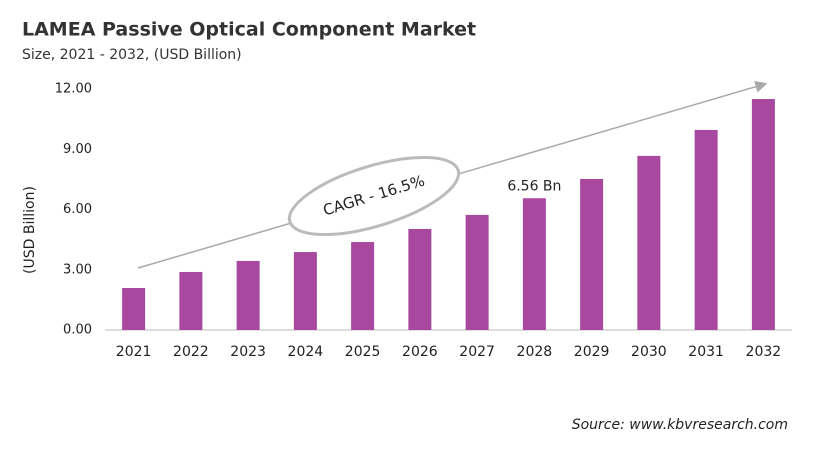 The height and width of the screenshot is (452, 817). Describe the element at coordinates (249, 30) in the screenshot. I see `chart-title: LAMEA Passive Optical Component Market` at that location.